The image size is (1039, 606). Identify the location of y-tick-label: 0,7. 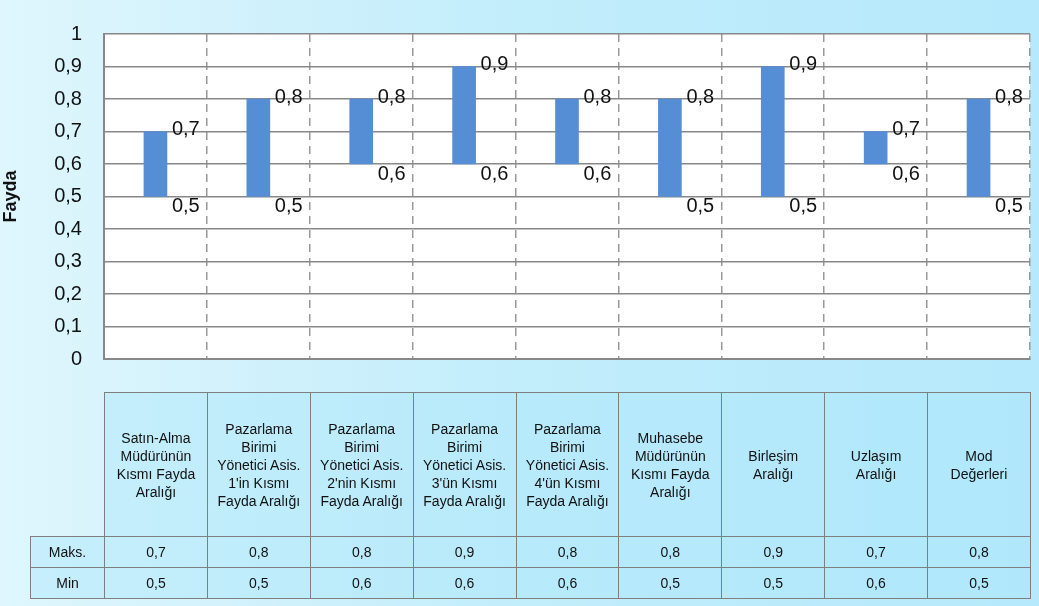
(68, 130).